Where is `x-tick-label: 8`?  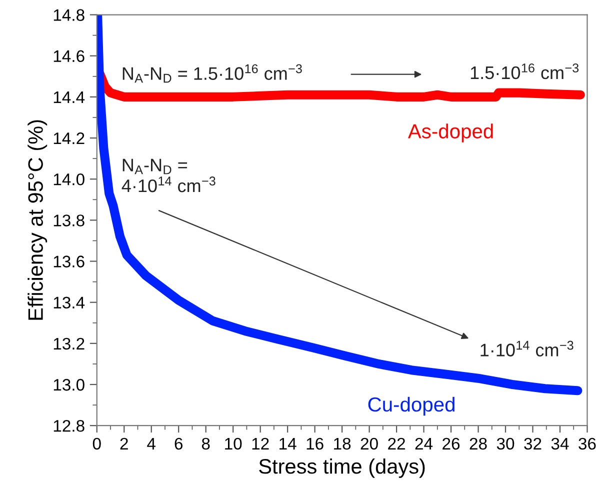
x-tick-label: 8 is located at coordinates (206, 444).